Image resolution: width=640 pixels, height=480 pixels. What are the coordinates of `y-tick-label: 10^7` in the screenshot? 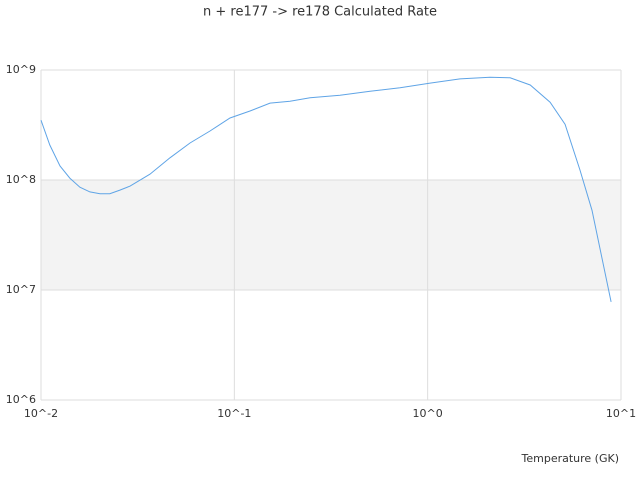 It's located at (21, 289).